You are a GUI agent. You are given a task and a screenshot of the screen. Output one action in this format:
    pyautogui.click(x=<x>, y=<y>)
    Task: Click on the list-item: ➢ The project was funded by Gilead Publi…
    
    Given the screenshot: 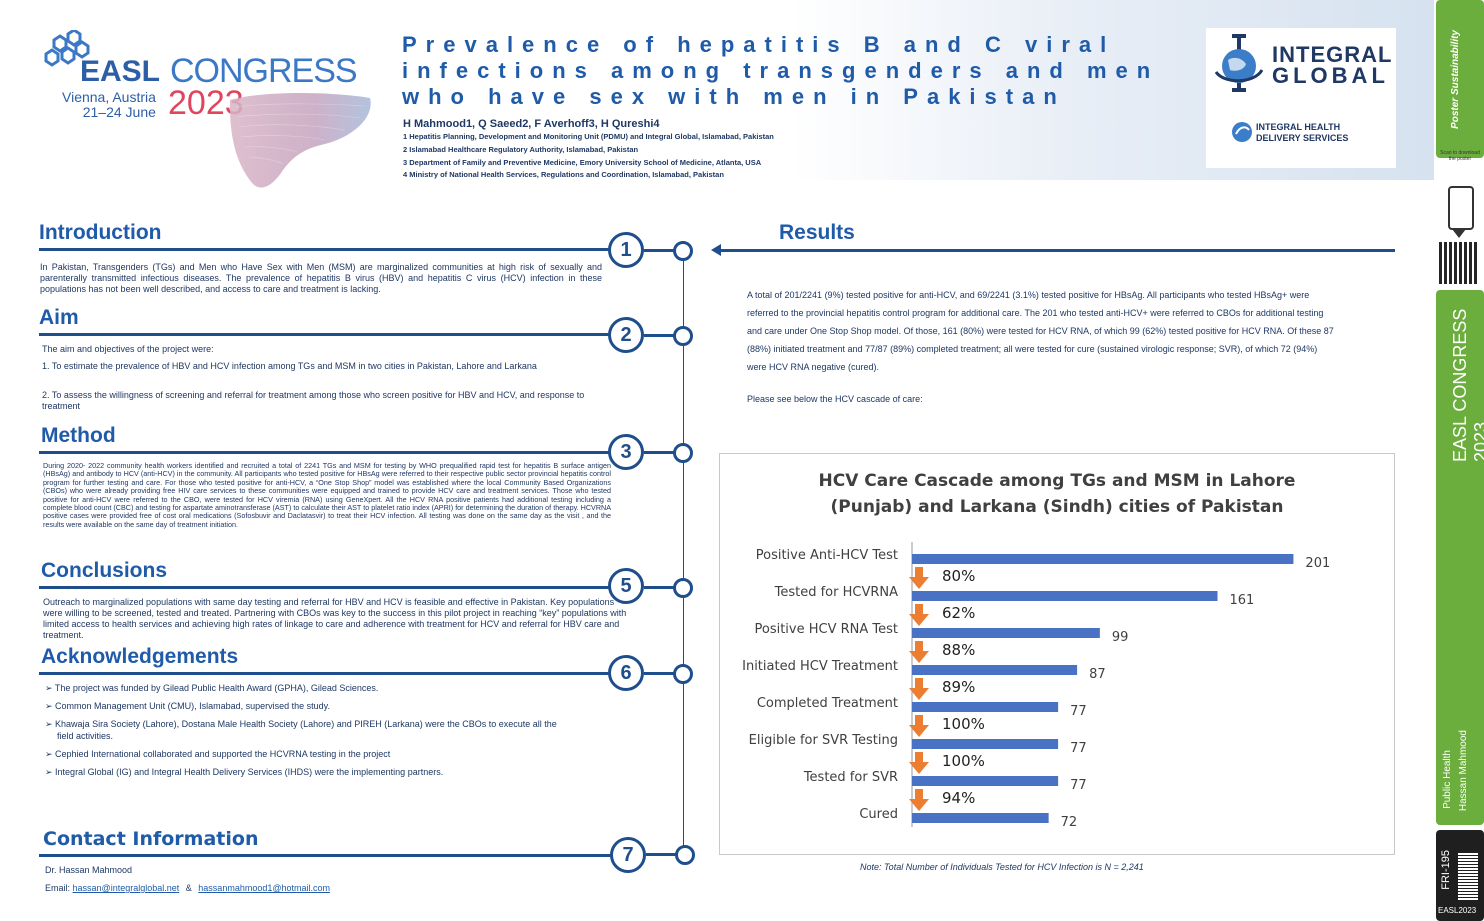 What is the action you would take?
    pyautogui.click(x=212, y=688)
    